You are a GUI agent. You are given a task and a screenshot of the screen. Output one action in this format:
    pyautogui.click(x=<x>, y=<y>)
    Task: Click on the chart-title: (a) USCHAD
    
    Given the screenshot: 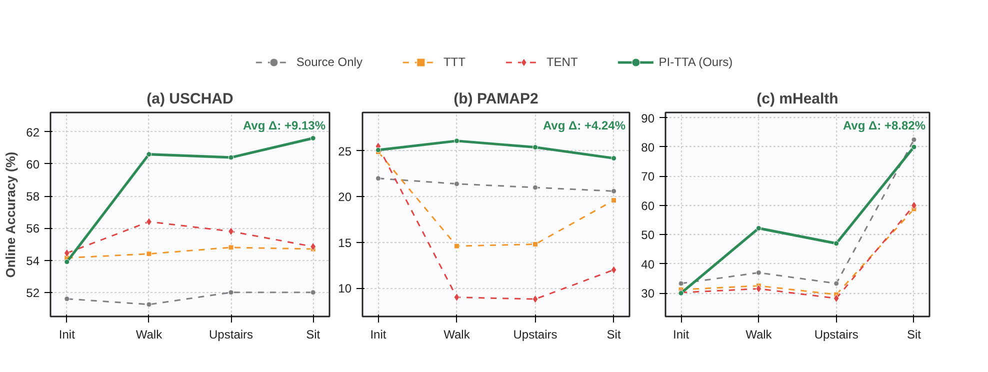 What is the action you would take?
    pyautogui.click(x=190, y=99)
    